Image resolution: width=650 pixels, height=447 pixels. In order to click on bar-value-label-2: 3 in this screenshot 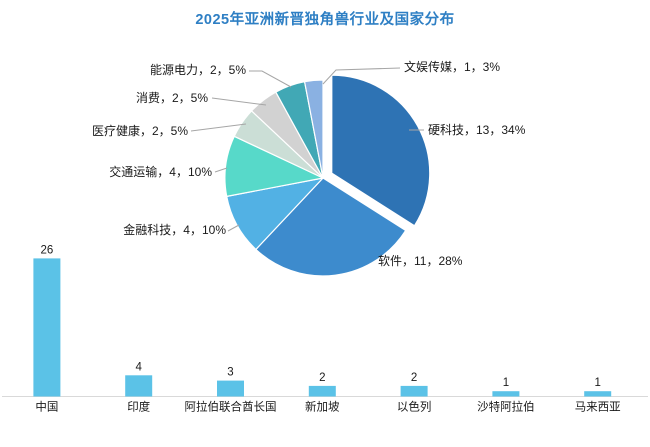, I will do `click(230, 373)`.